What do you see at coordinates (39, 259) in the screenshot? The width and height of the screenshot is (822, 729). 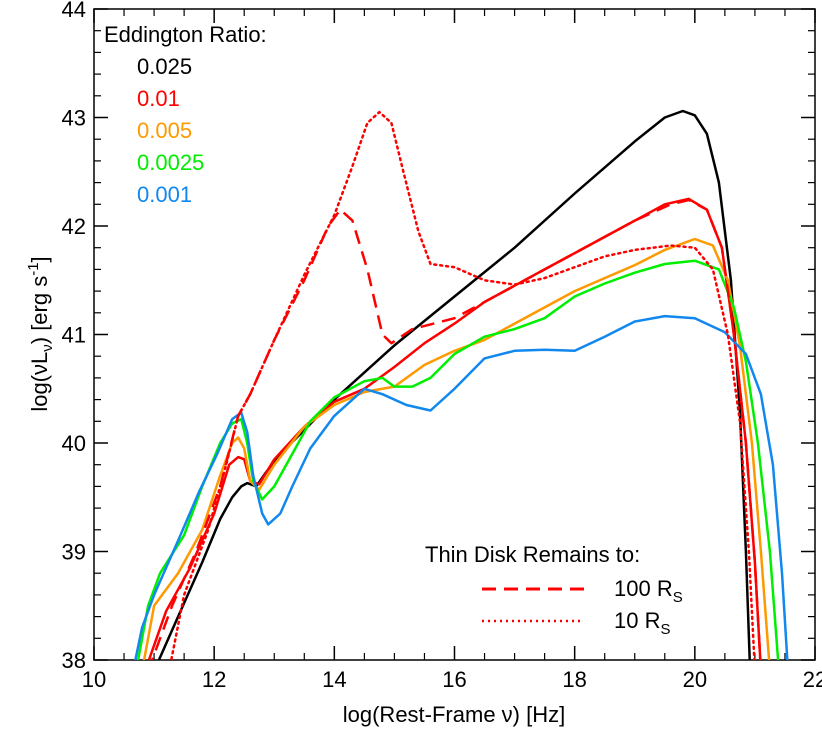 I see `y-label-post: ]` at bounding box center [39, 259].